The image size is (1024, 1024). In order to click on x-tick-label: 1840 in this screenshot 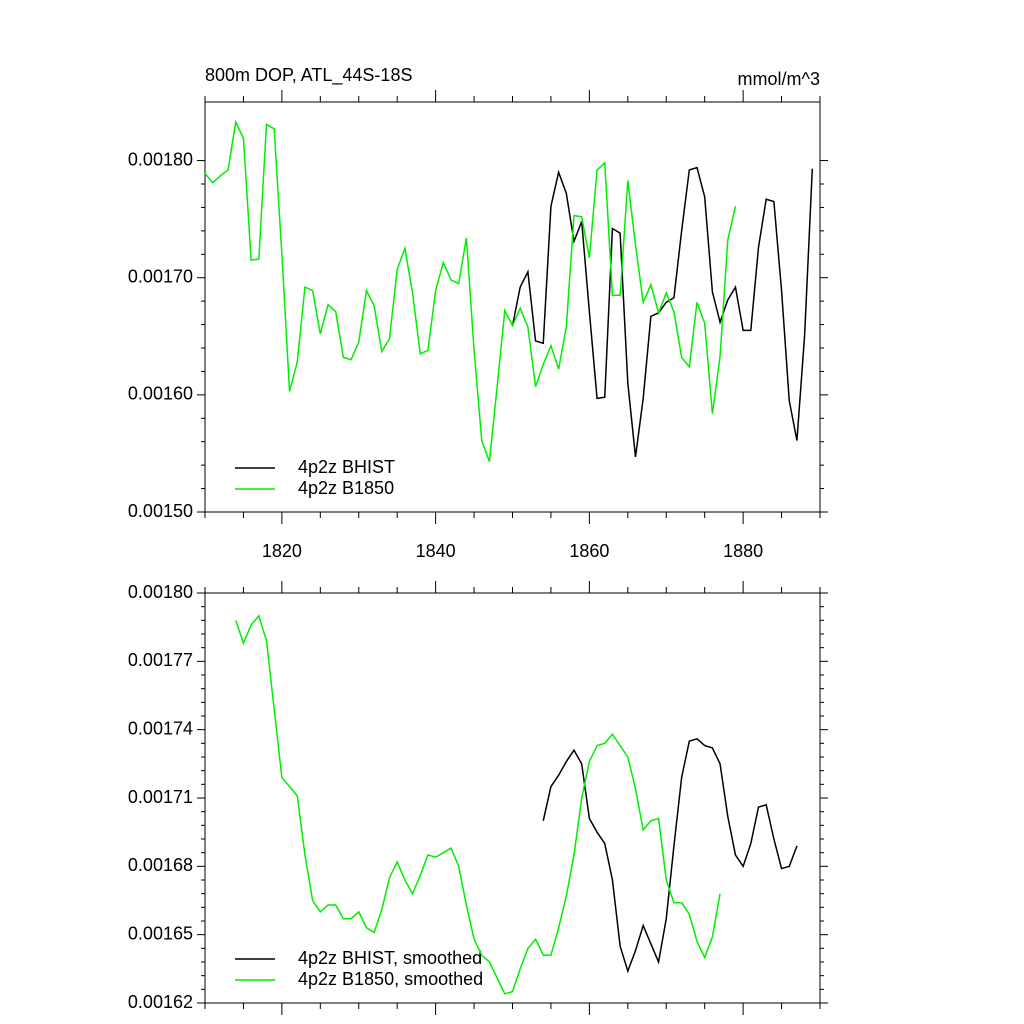, I will do `click(436, 551)`.